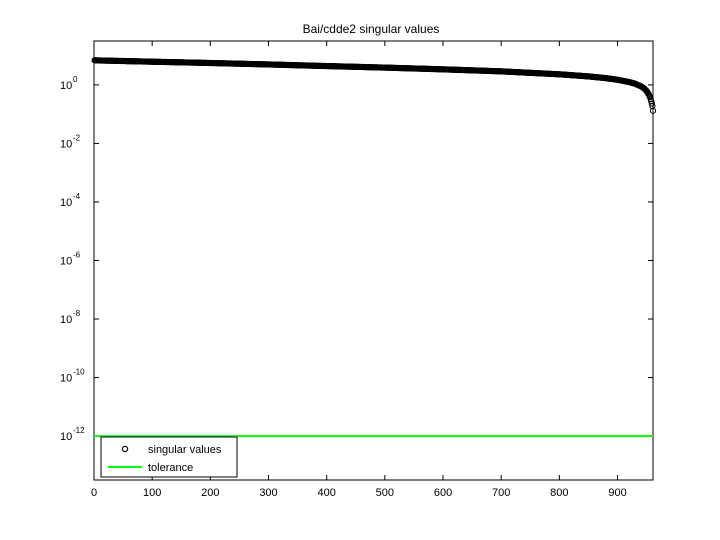  I want to click on x-tick-label: 300, so click(268, 493).